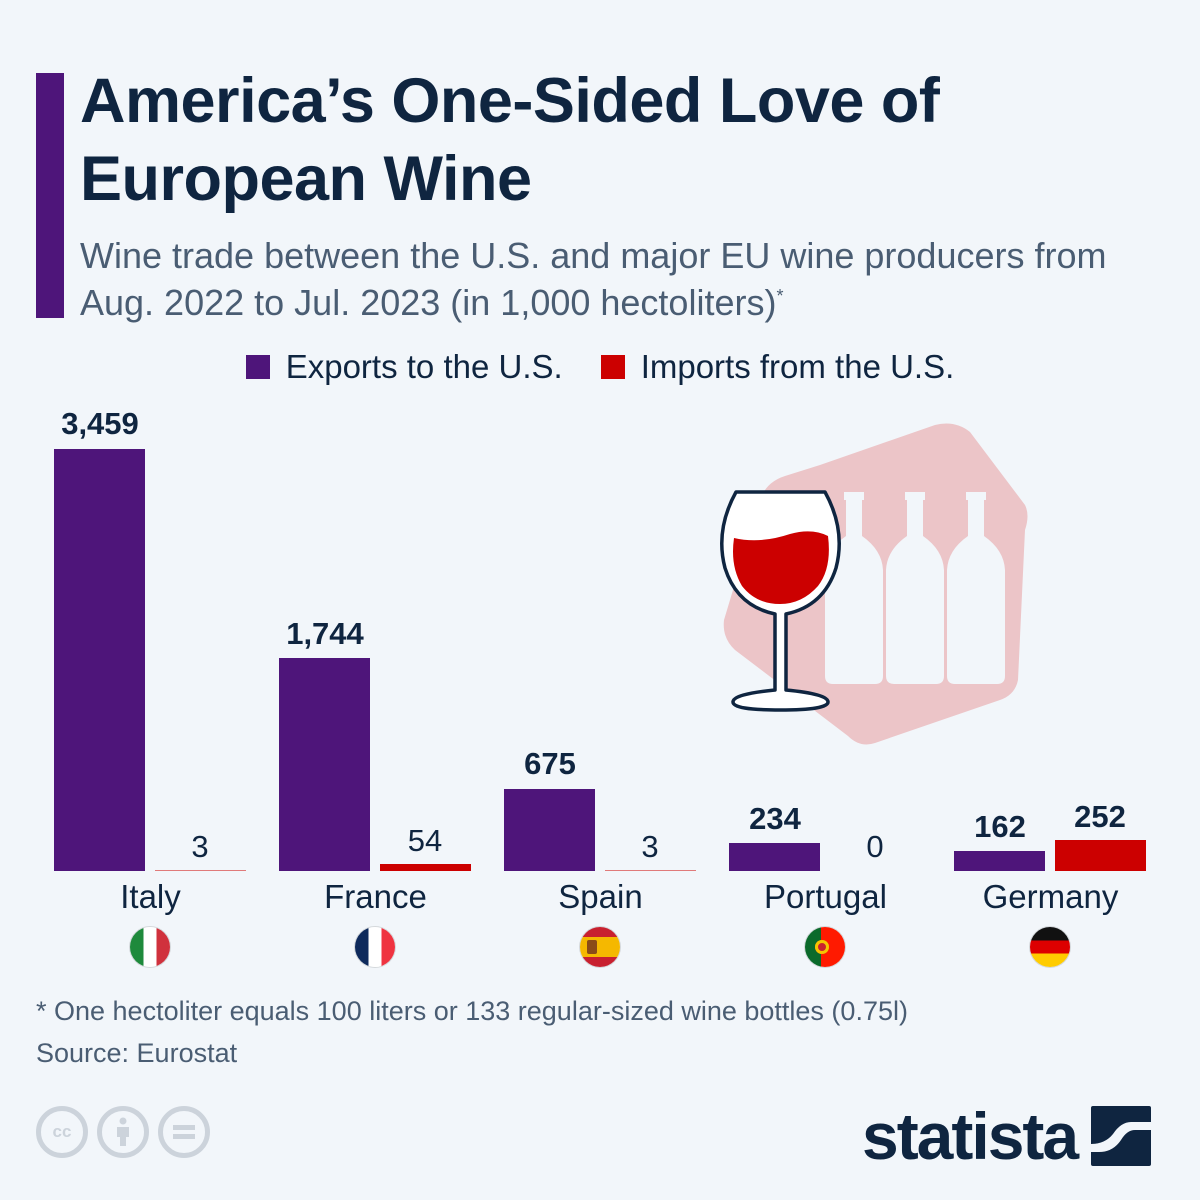 This screenshot has height=1200, width=1200. Describe the element at coordinates (50, 195) in the screenshot. I see `title-accent-bar` at that location.